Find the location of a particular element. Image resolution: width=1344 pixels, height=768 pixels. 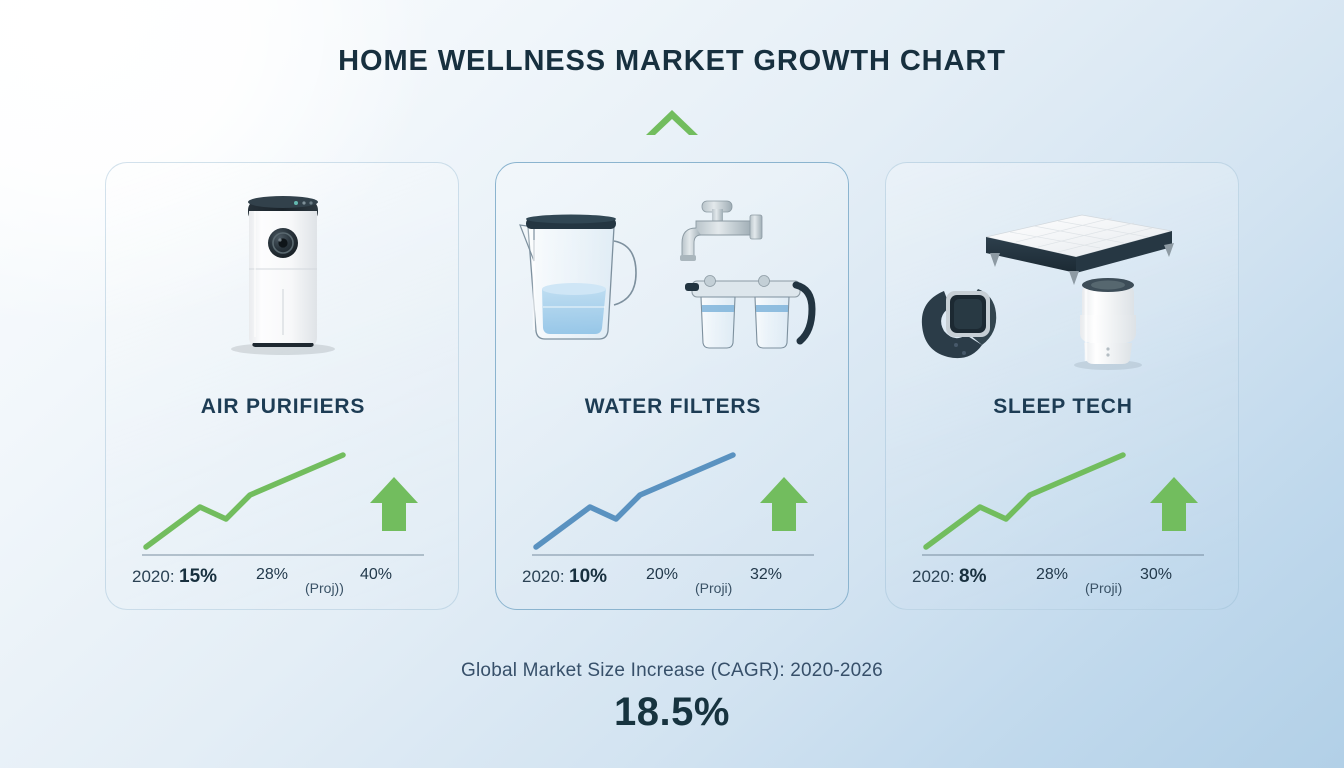

stat-end-value: 40% is located at coordinates (376, 574).